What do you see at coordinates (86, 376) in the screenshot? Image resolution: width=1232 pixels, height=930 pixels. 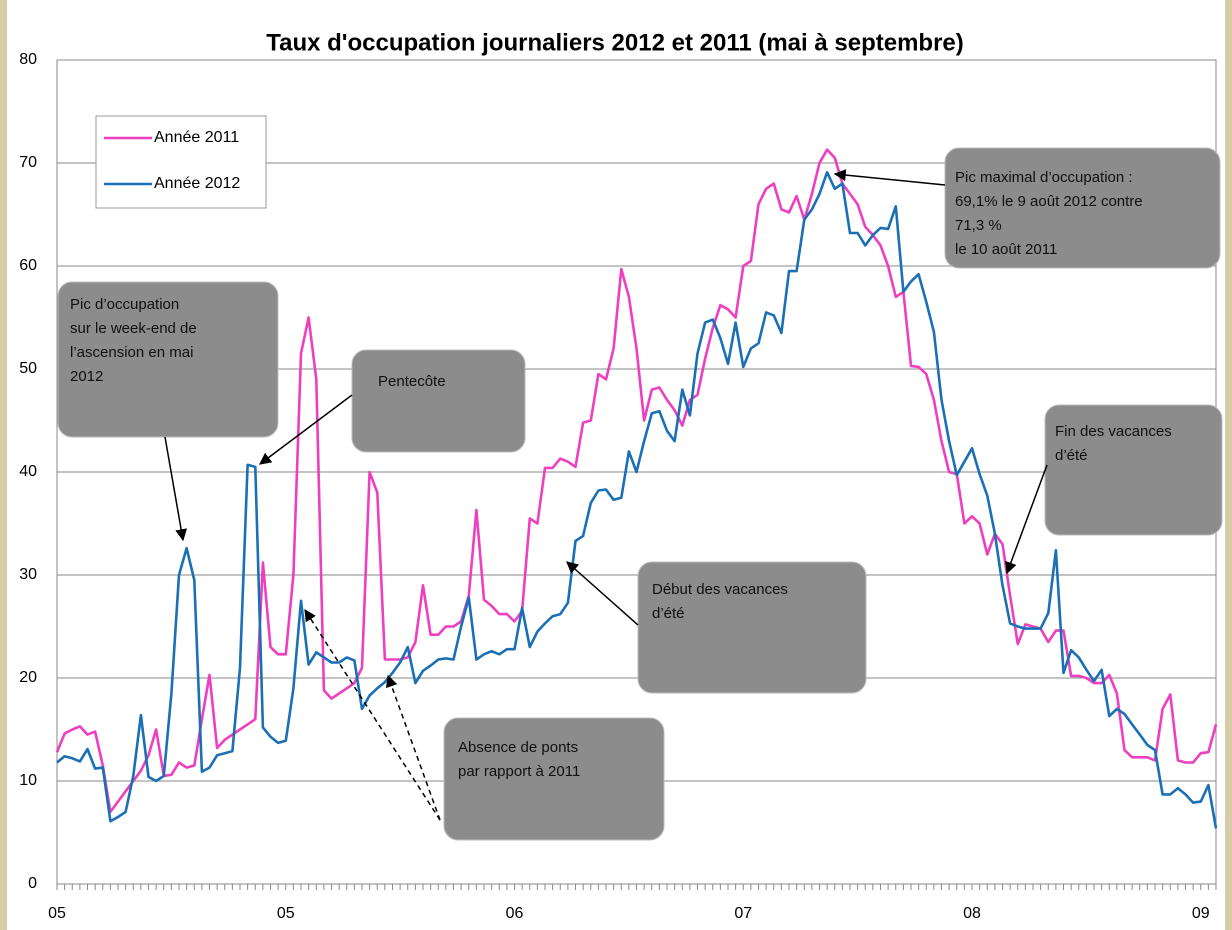 I see `annotation-text: 2012` at bounding box center [86, 376].